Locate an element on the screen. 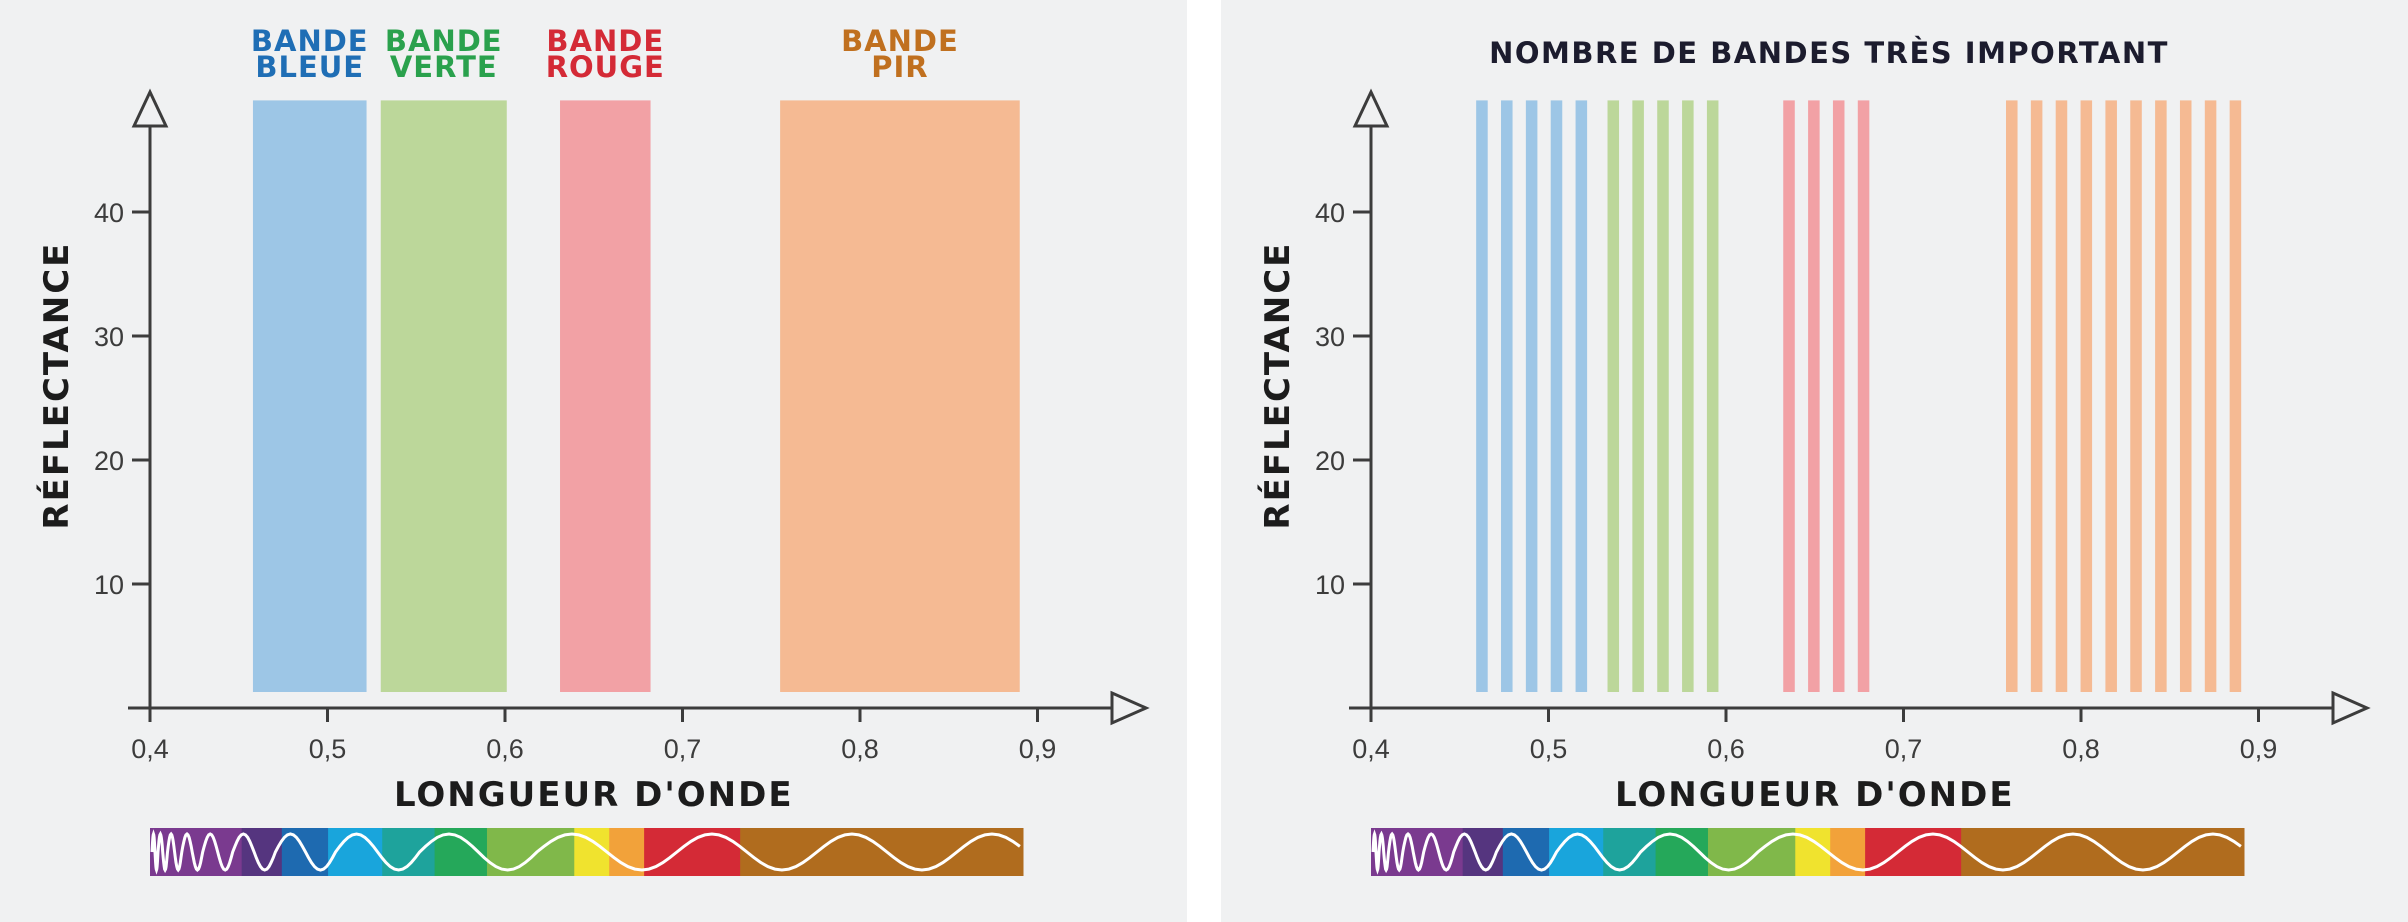  band-bar-rouge is located at coordinates (605, 396).